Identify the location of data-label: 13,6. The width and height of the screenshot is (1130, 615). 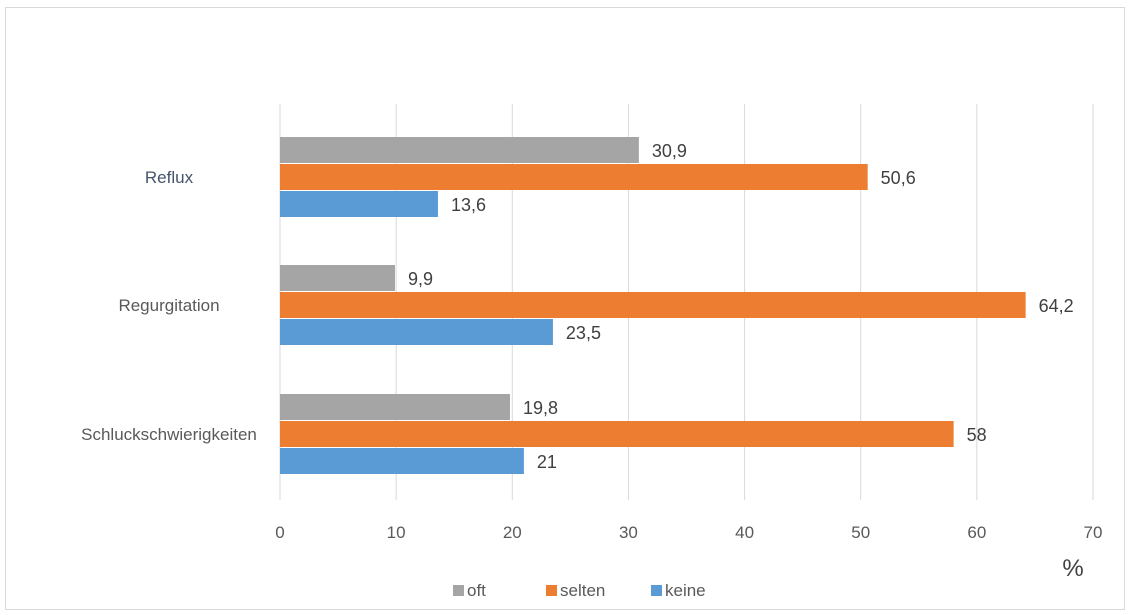
(468, 205).